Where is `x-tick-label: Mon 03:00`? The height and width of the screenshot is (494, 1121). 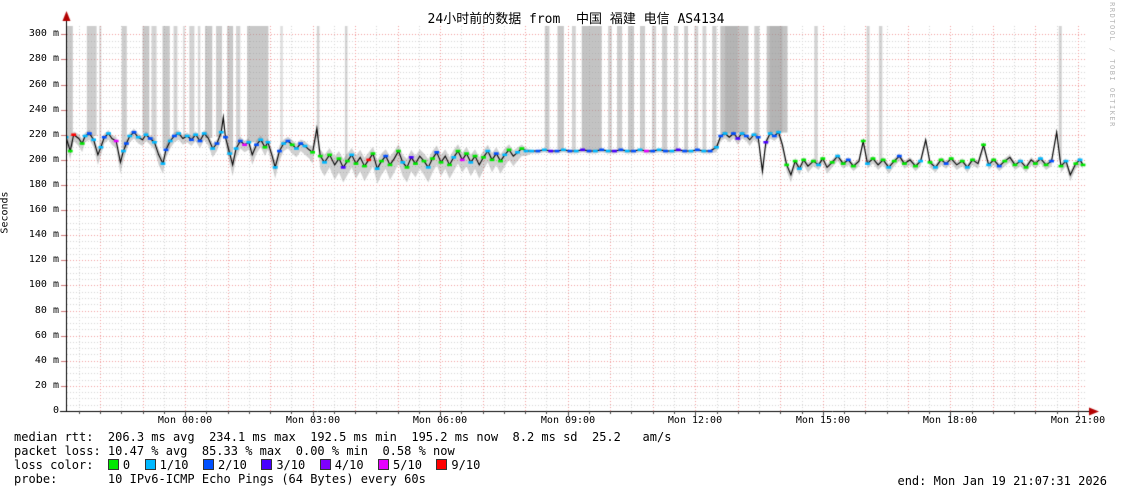
x-tick-label: Mon 03:00 is located at coordinates (313, 420).